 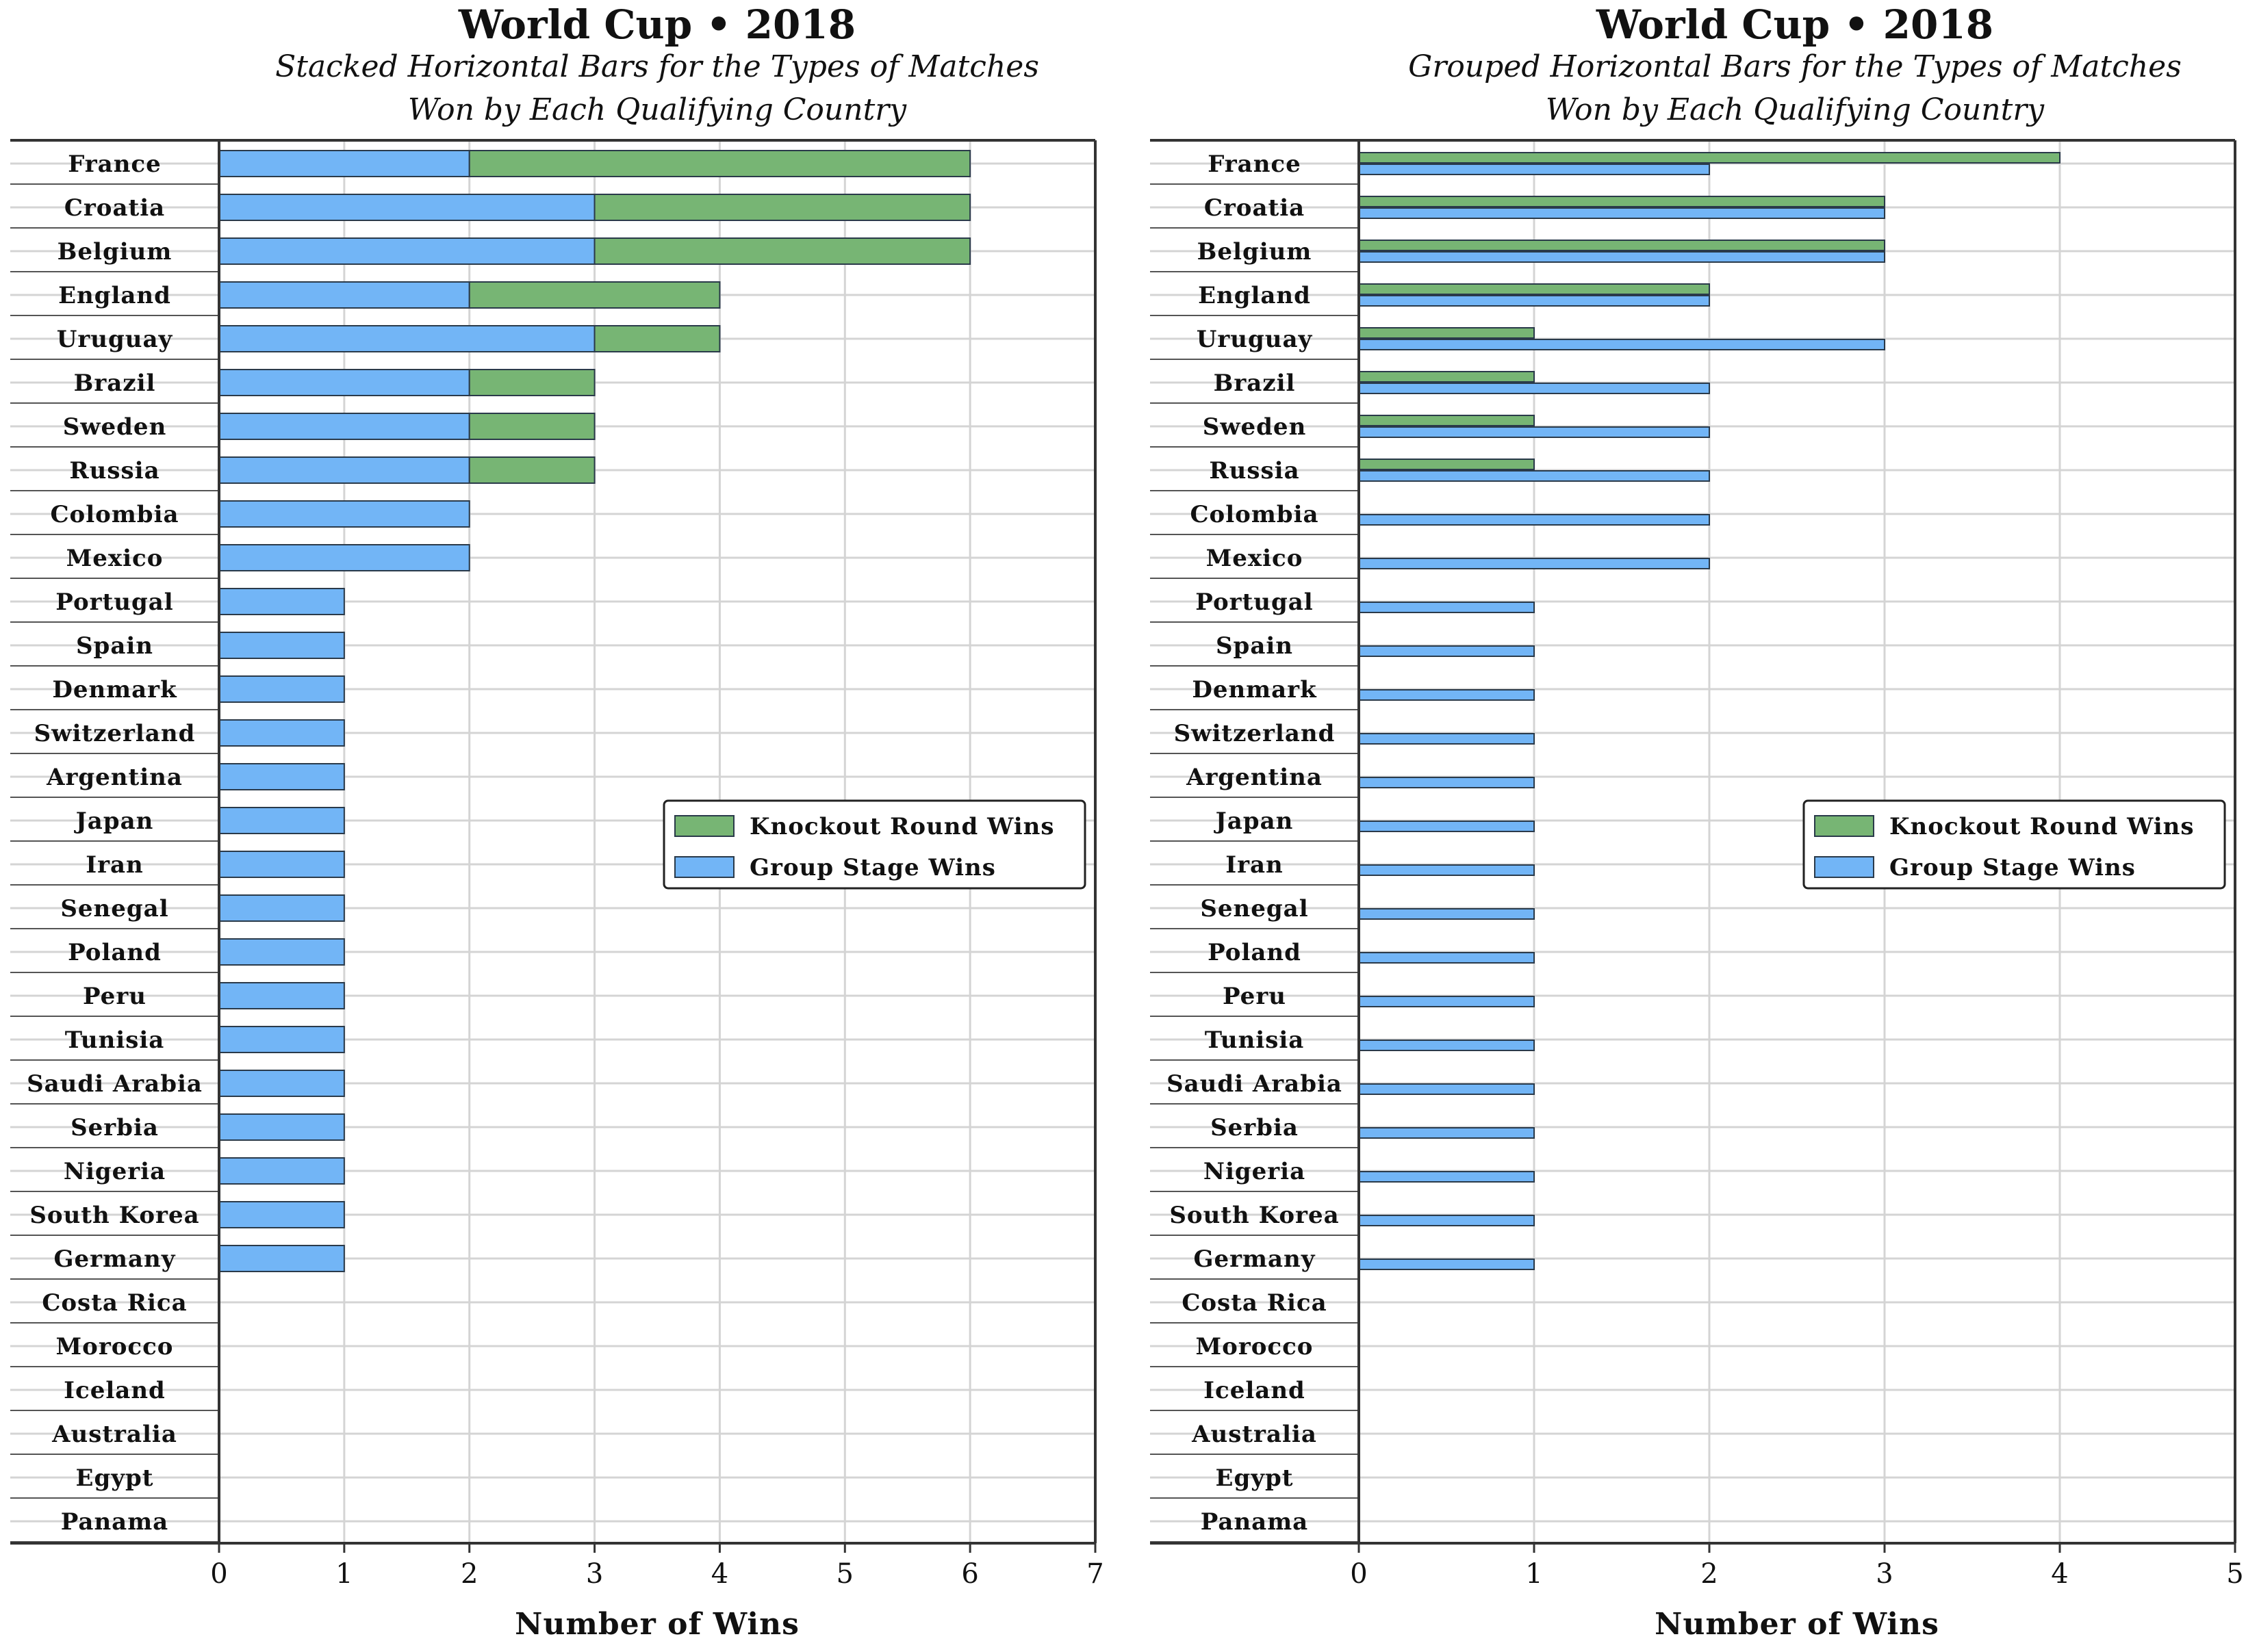 What do you see at coordinates (1534, 520) in the screenshot?
I see `bar-group-stage-colombia` at bounding box center [1534, 520].